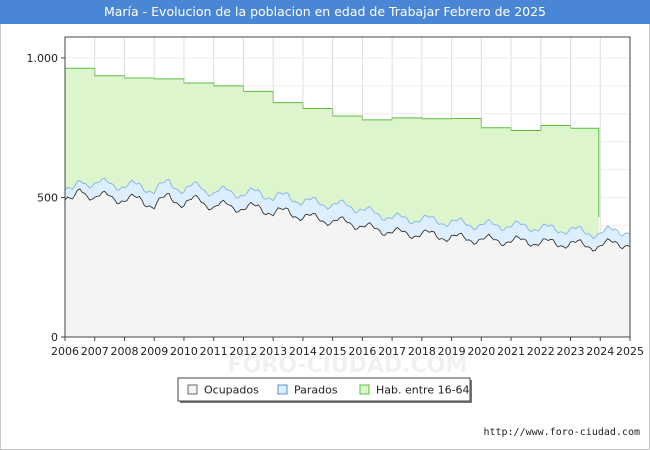 Image resolution: width=650 pixels, height=450 pixels. What do you see at coordinates (392, 351) in the screenshot?
I see `x-tick-label: 2017` at bounding box center [392, 351].